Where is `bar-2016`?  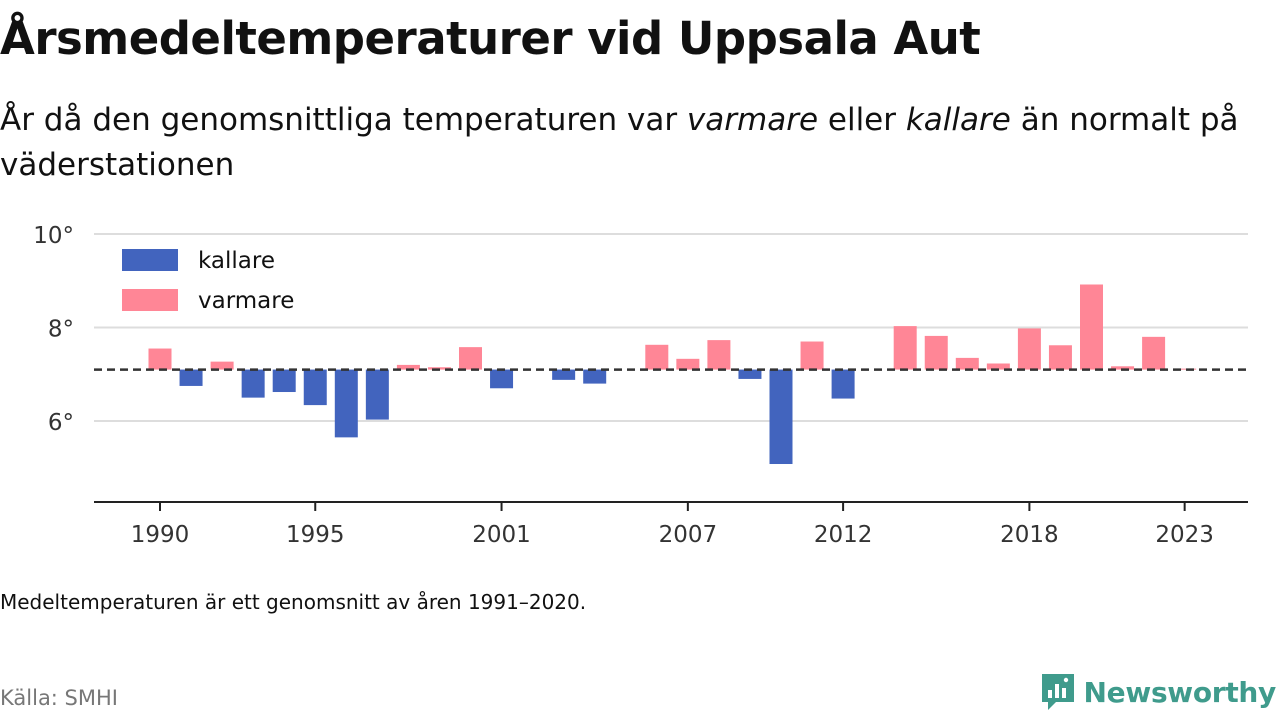
bar-2016 is located at coordinates (967, 363).